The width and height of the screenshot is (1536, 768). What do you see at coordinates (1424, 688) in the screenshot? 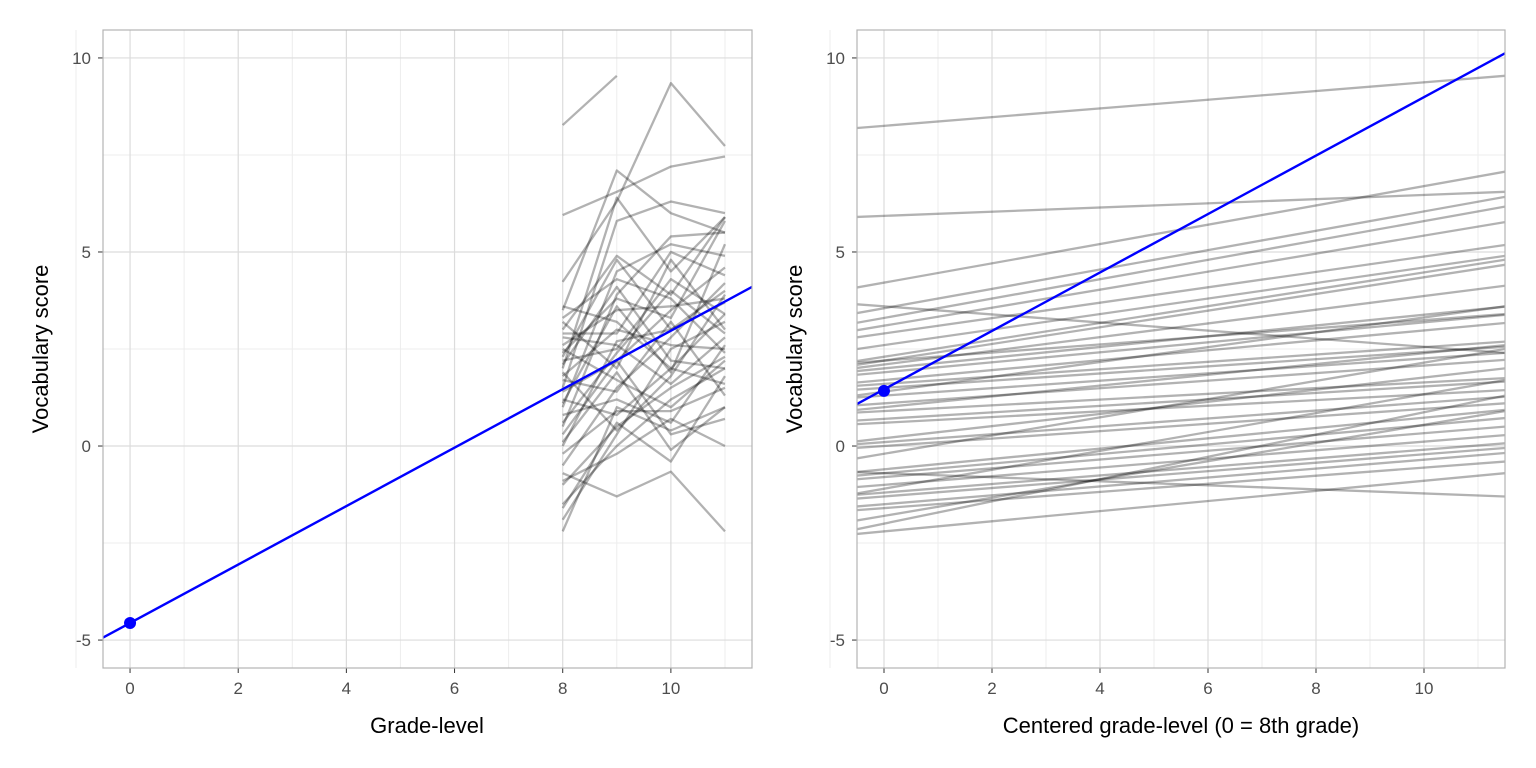
I see `x-tick-label: 10` at bounding box center [1424, 688].